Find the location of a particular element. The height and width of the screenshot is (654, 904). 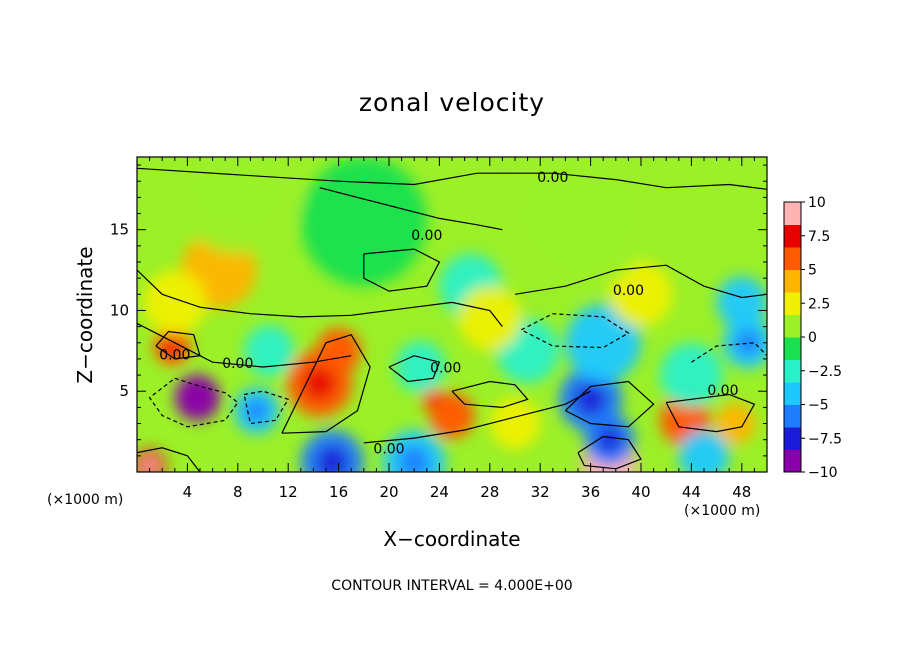

x-axis-unit-left: (×1000 m) is located at coordinates (85, 500).